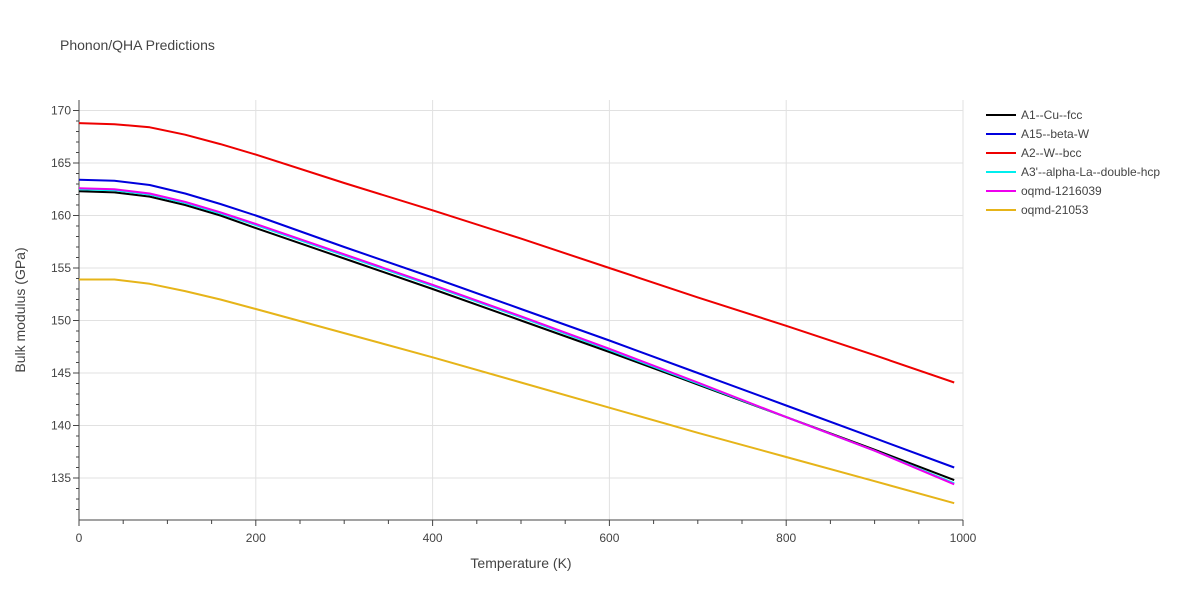  I want to click on legend-label: A15--beta-W, so click(1055, 134).